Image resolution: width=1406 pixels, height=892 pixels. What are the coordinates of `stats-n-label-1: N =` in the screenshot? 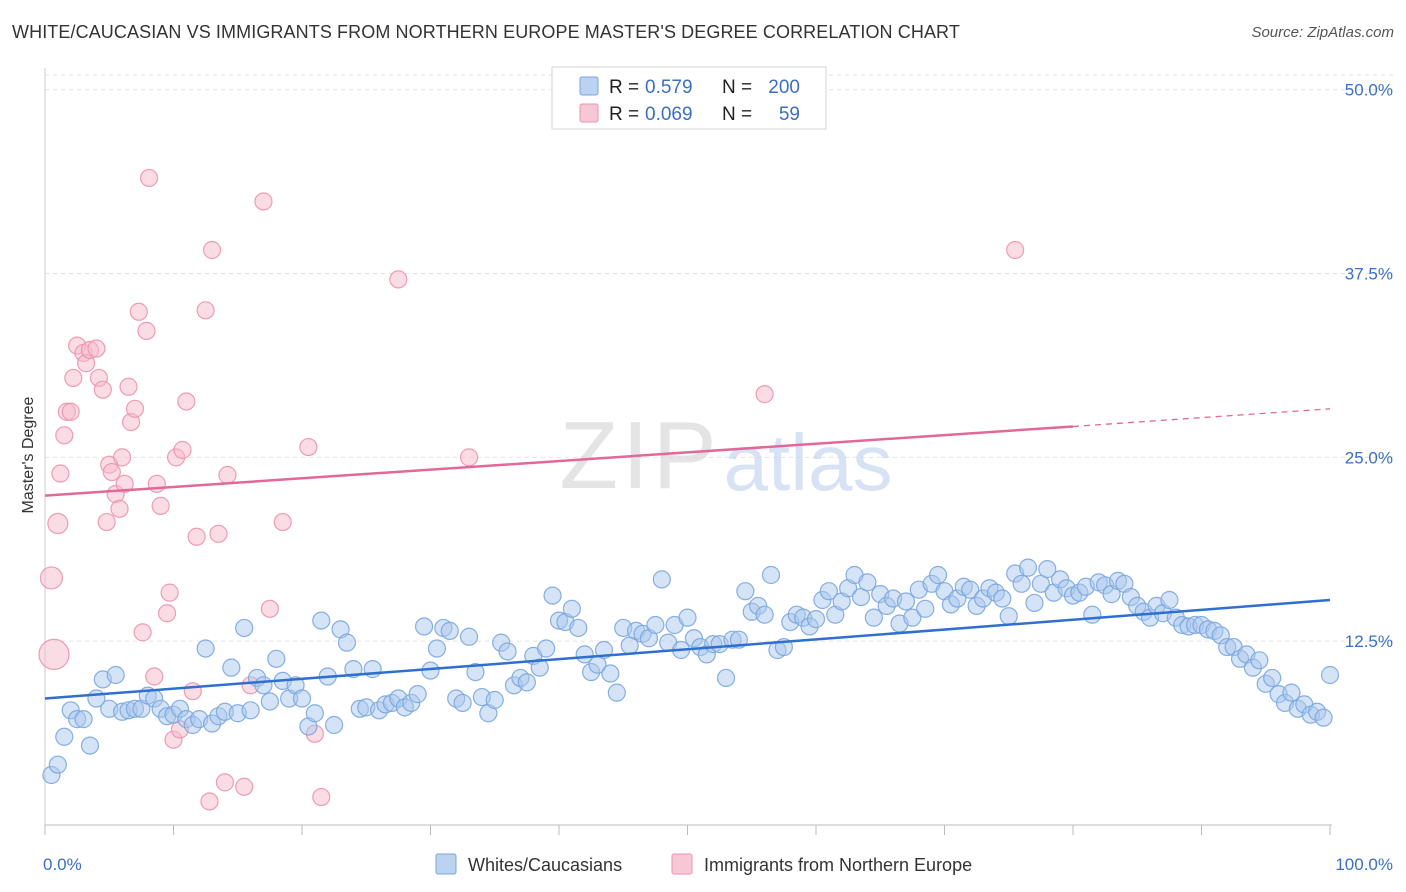 It's located at (739, 87).